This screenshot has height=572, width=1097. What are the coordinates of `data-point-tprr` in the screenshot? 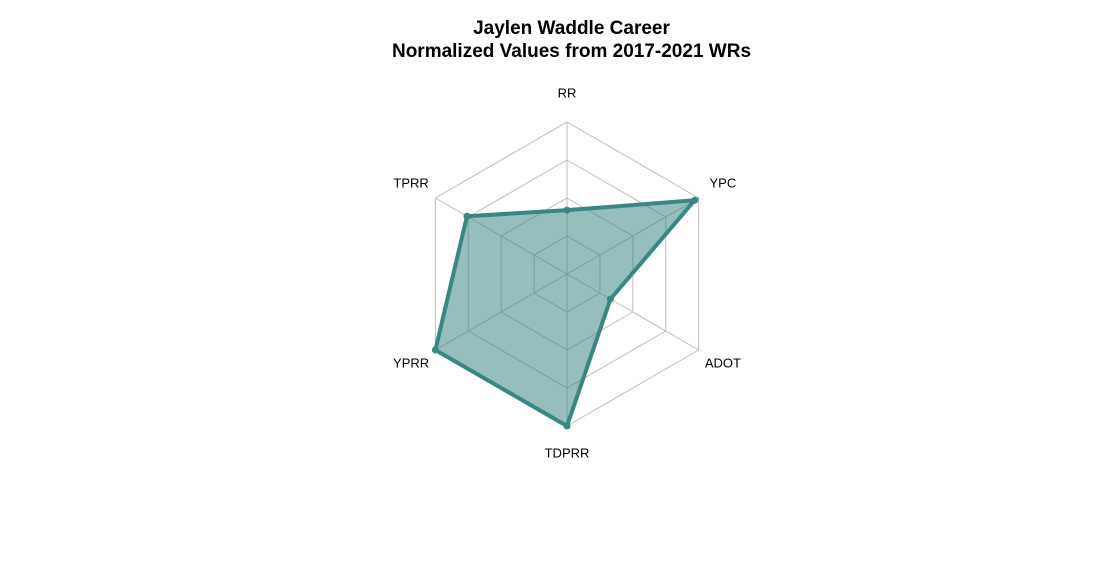 It's located at (467, 216).